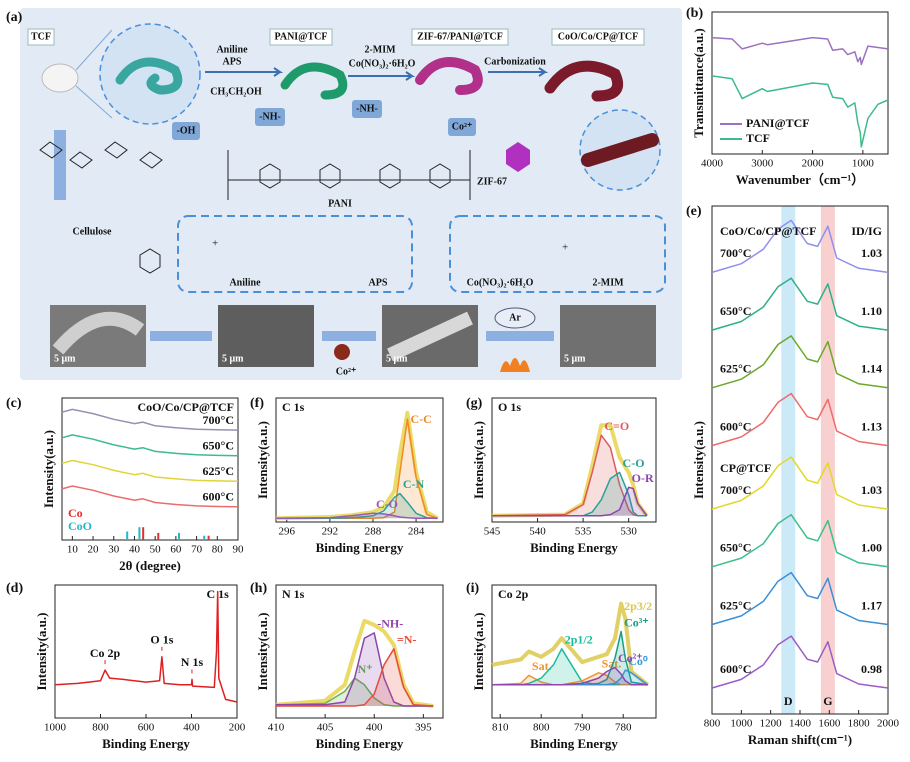 The height and width of the screenshot is (762, 910). I want to click on sem-image, so click(266, 336).